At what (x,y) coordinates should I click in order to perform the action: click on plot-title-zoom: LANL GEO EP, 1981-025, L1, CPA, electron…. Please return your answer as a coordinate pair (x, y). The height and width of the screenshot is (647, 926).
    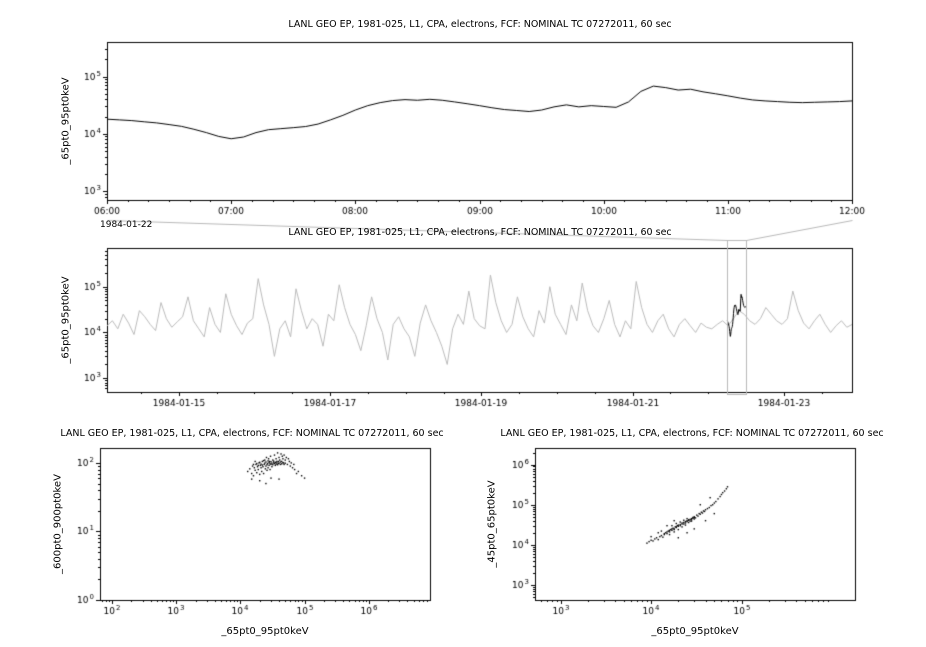
    Looking at the image, I should click on (480, 24).